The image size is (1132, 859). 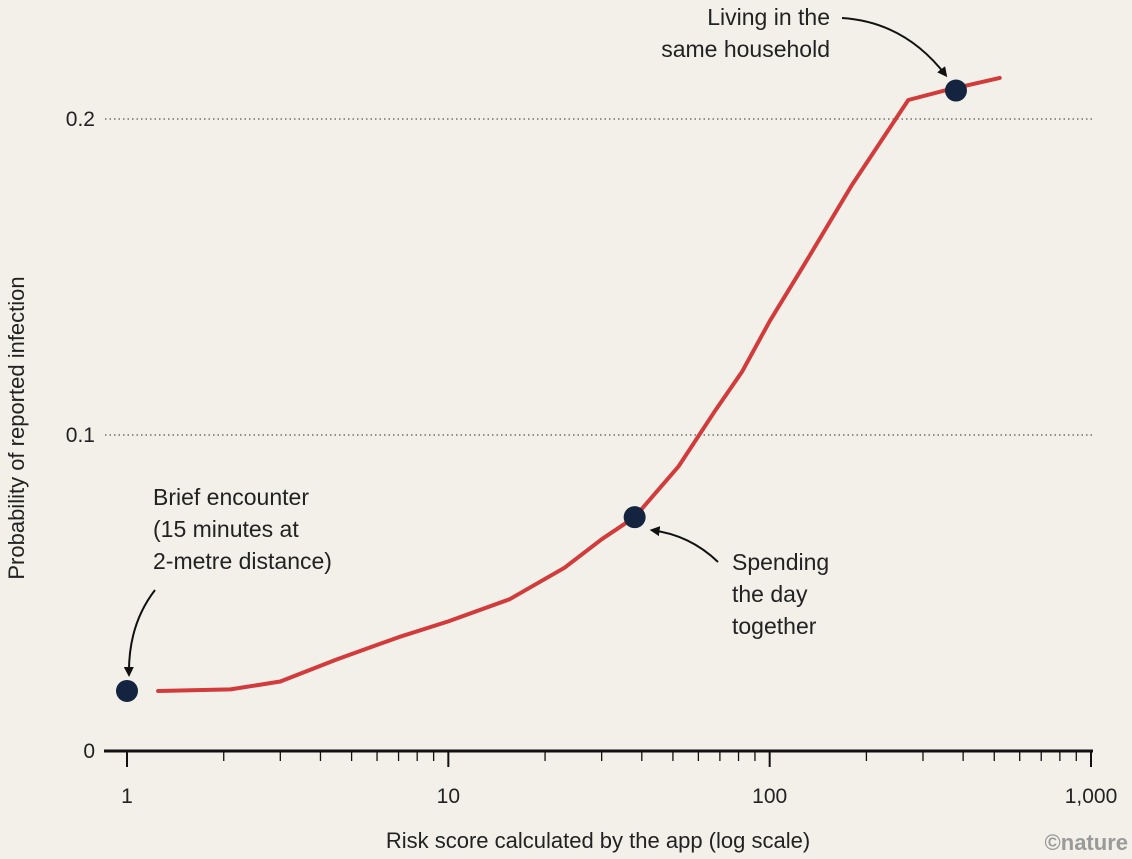 What do you see at coordinates (774, 626) in the screenshot?
I see `annotation-1-line-2: together` at bounding box center [774, 626].